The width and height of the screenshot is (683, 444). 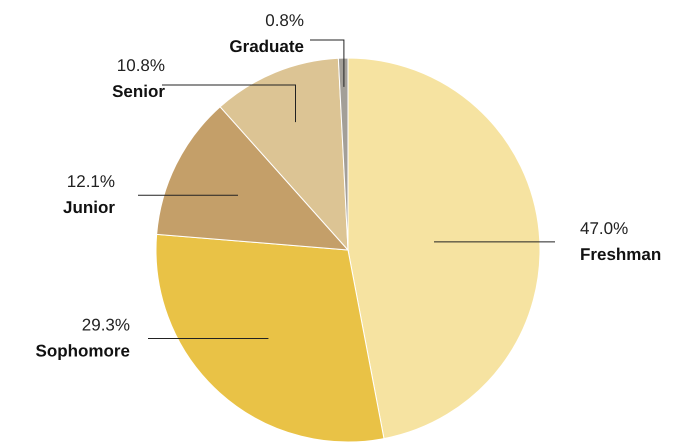 What do you see at coordinates (604, 228) in the screenshot?
I see `data-label: 47.0%` at bounding box center [604, 228].